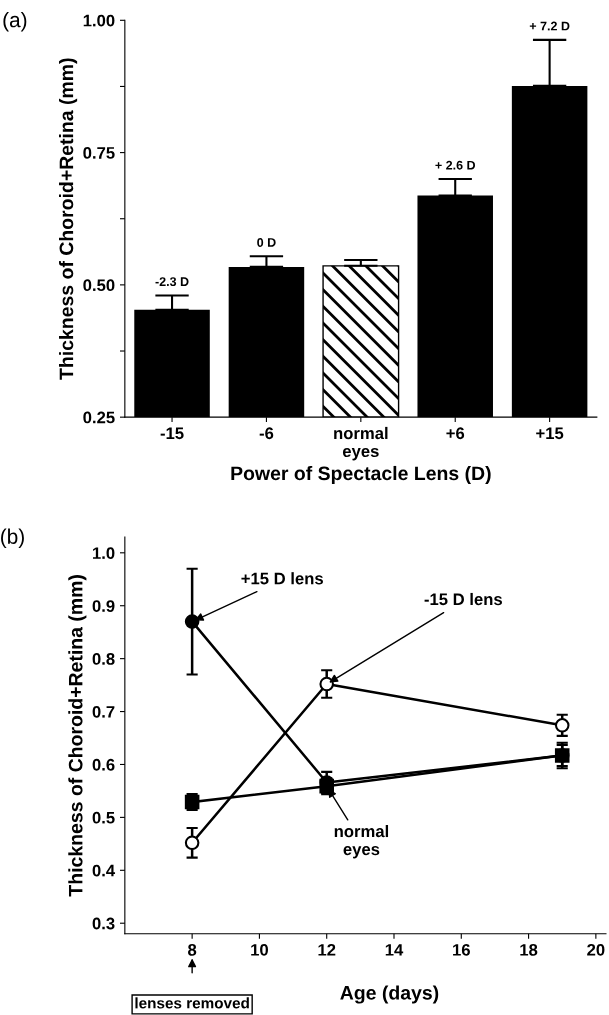 This screenshot has width=609, height=1015. I want to click on x-tick-label: +15, so click(550, 433).